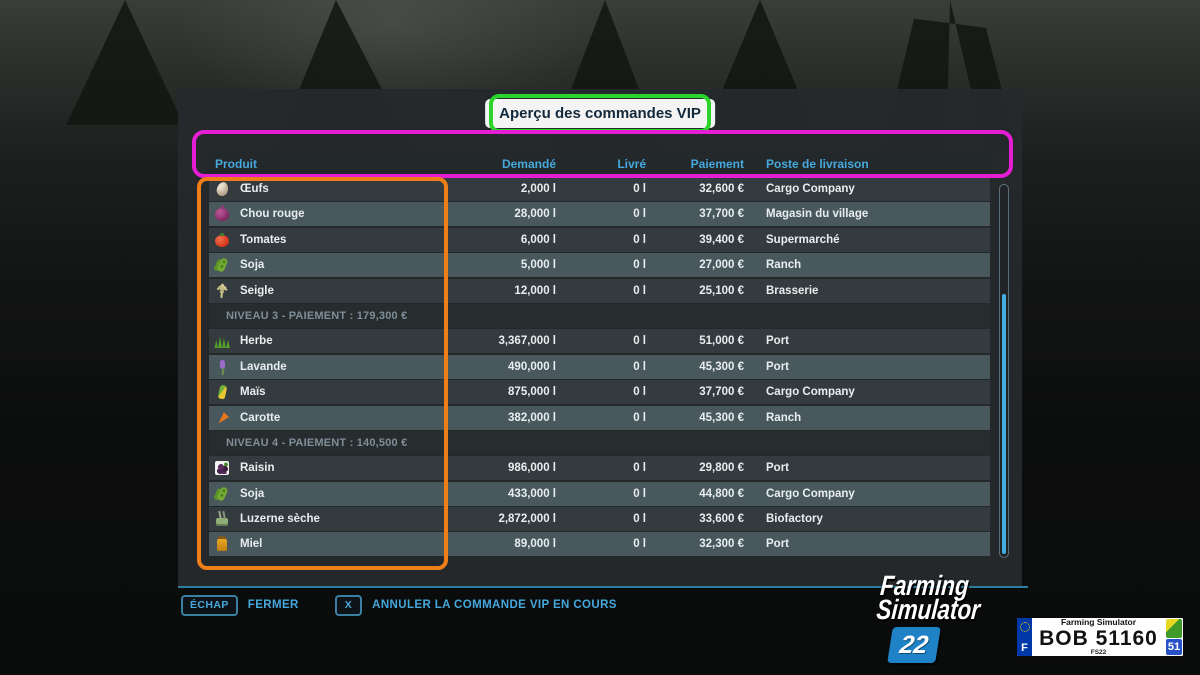  What do you see at coordinates (528, 163) in the screenshot?
I see `column-header-demanded: Demandé` at bounding box center [528, 163].